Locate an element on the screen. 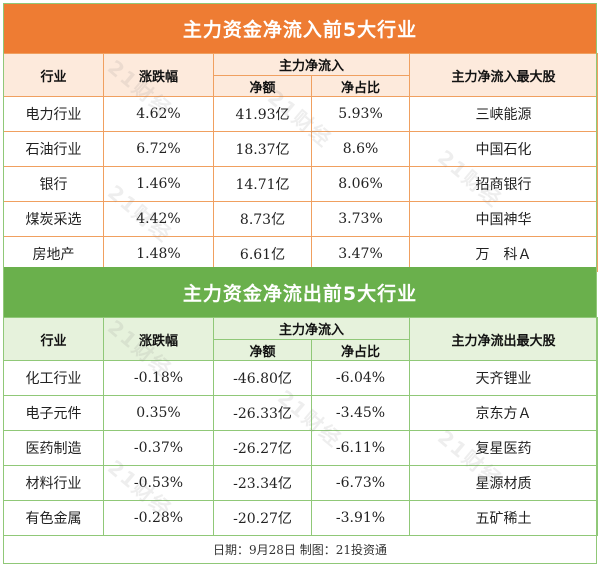  cell-industry: 医药制造 is located at coordinates (53, 448).